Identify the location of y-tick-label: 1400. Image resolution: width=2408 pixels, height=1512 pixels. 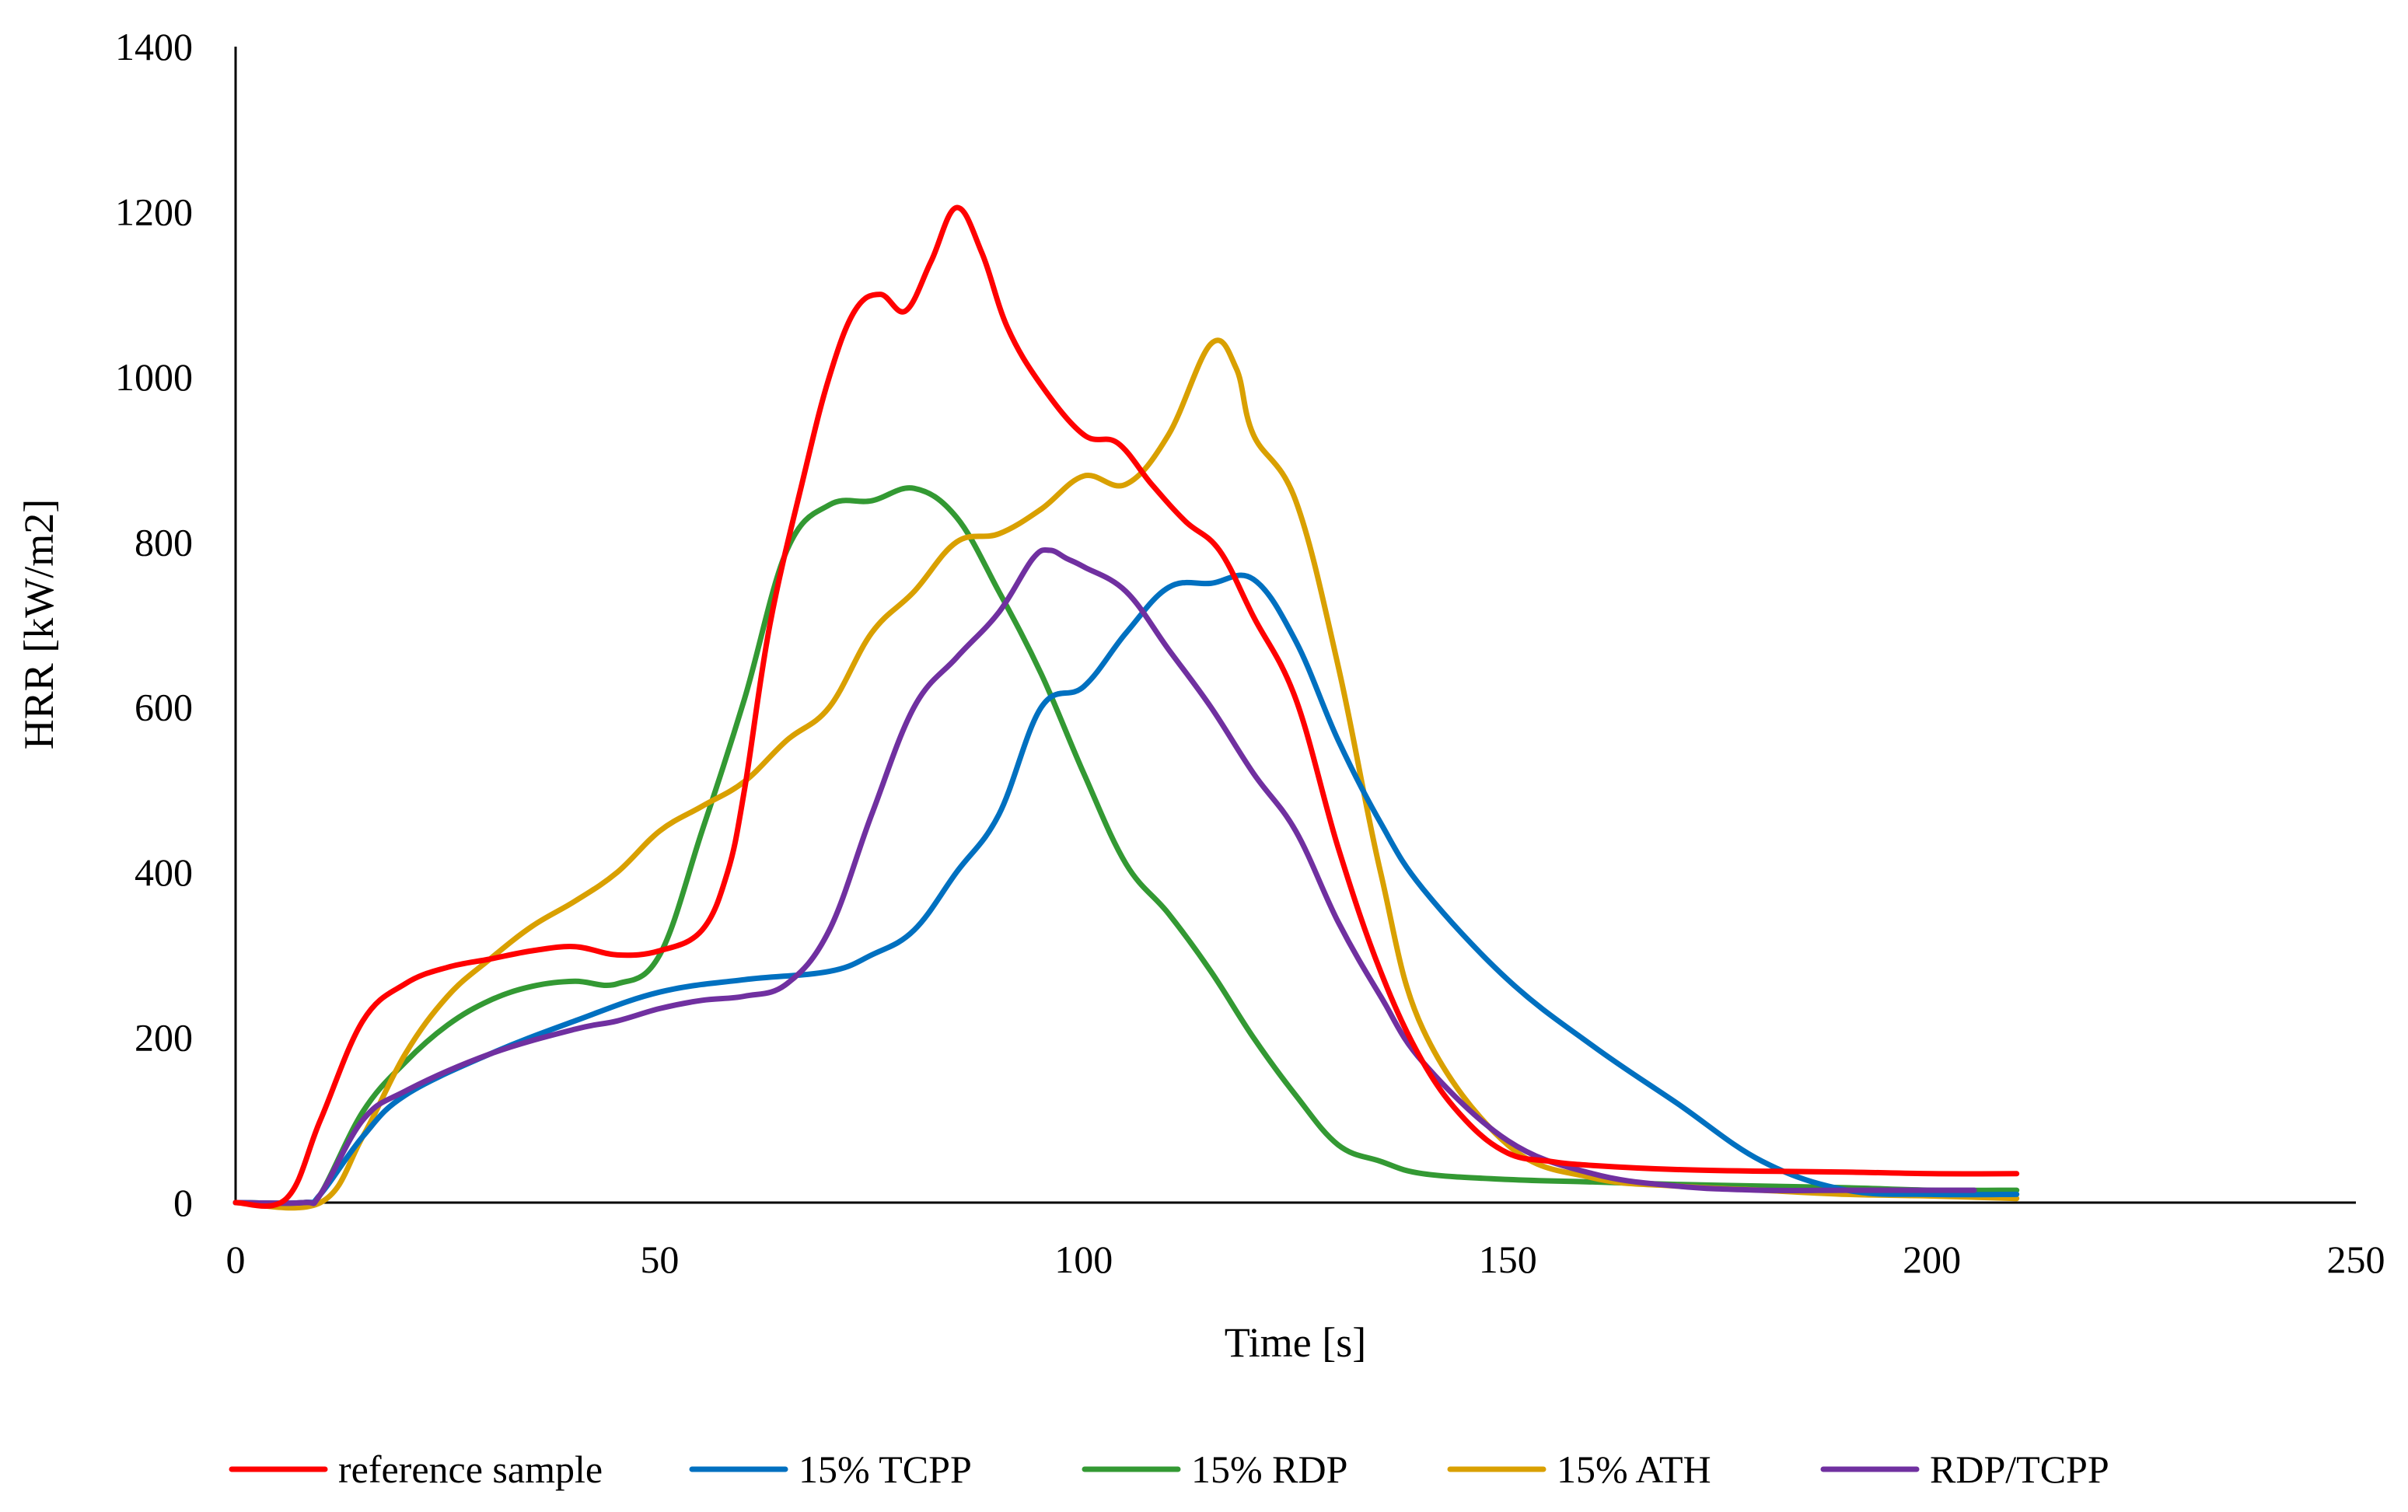
(154, 46).